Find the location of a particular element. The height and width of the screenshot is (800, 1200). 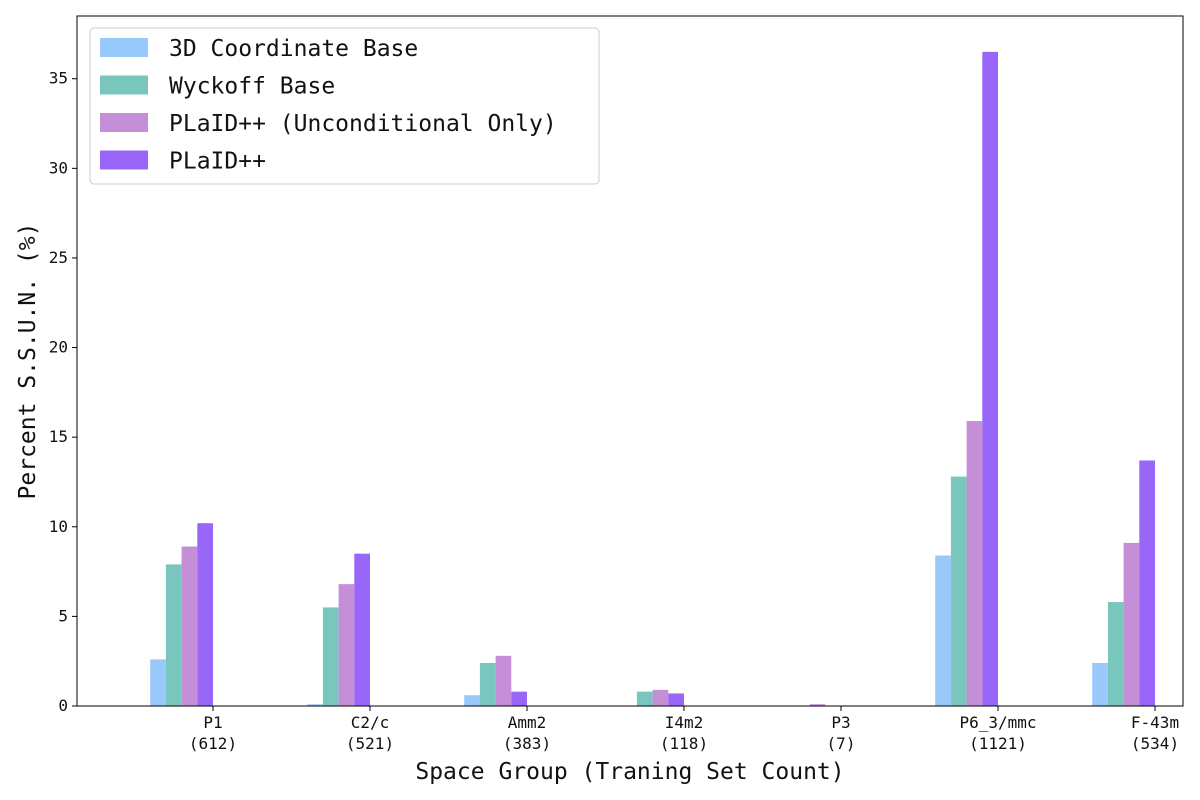

legend-label: 3D Coordinate Base is located at coordinates (293, 49).